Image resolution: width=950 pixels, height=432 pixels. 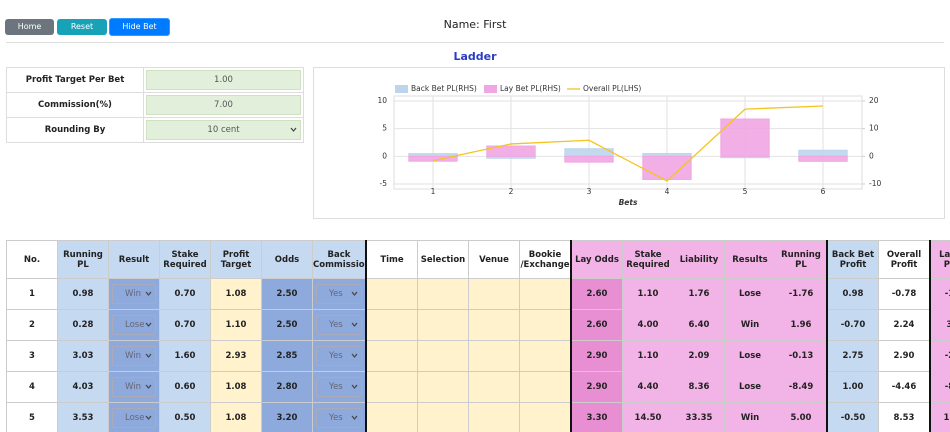 I want to click on table-cell: 0.50, so click(x=185, y=417).